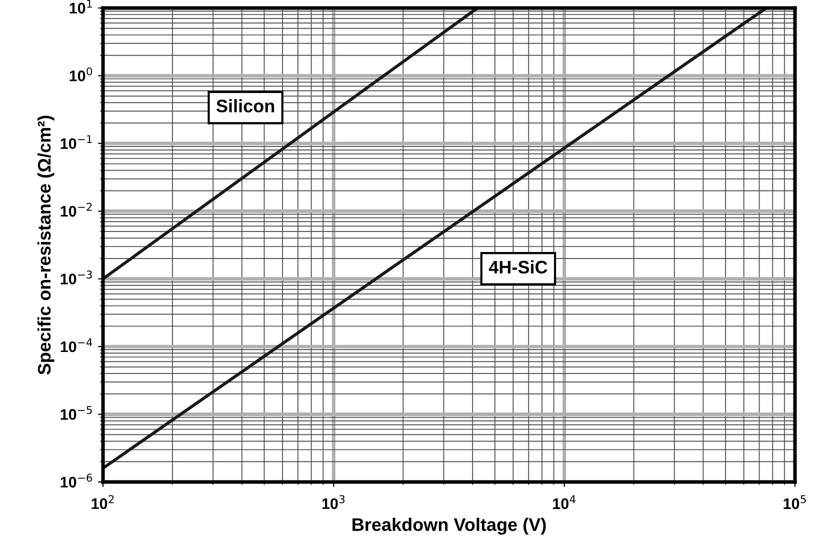 The image size is (817, 557). Describe the element at coordinates (76, 345) in the screenshot. I see `y-tick-label: 10$^{−4}$` at that location.